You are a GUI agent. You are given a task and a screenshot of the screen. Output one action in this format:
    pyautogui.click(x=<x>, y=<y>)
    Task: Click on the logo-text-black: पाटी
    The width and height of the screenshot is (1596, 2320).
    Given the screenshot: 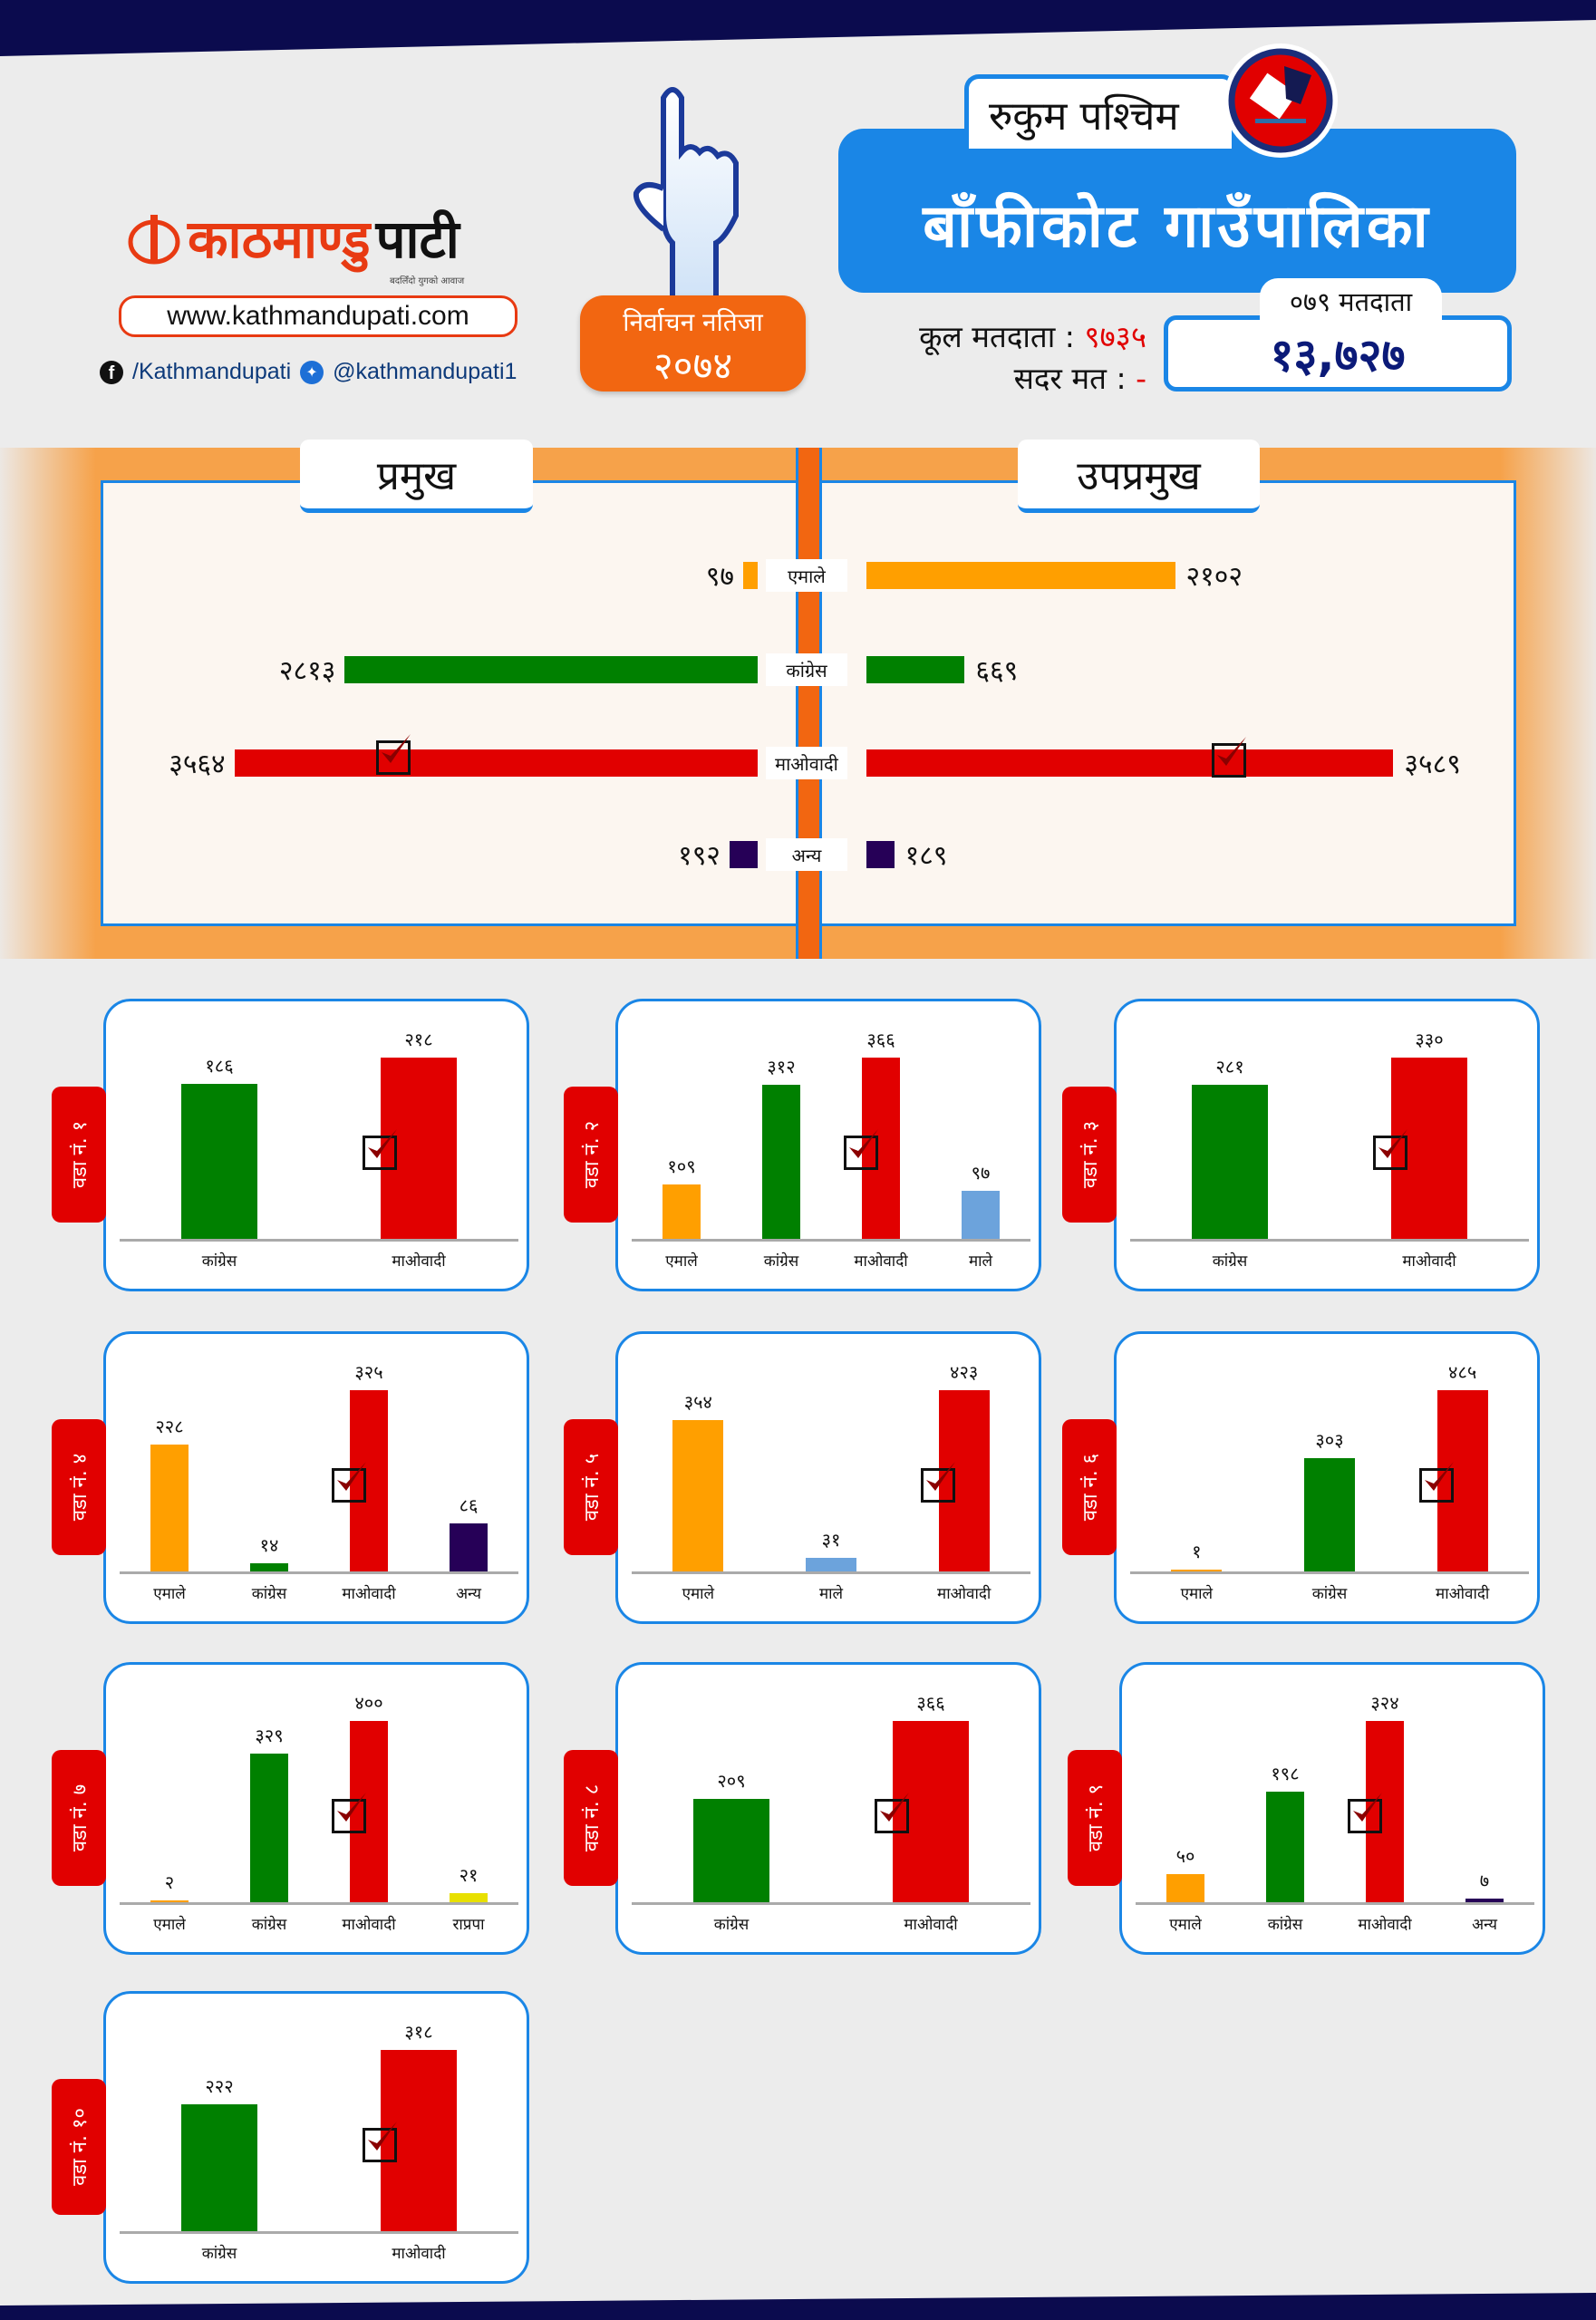 What is the action you would take?
    pyautogui.click(x=417, y=239)
    